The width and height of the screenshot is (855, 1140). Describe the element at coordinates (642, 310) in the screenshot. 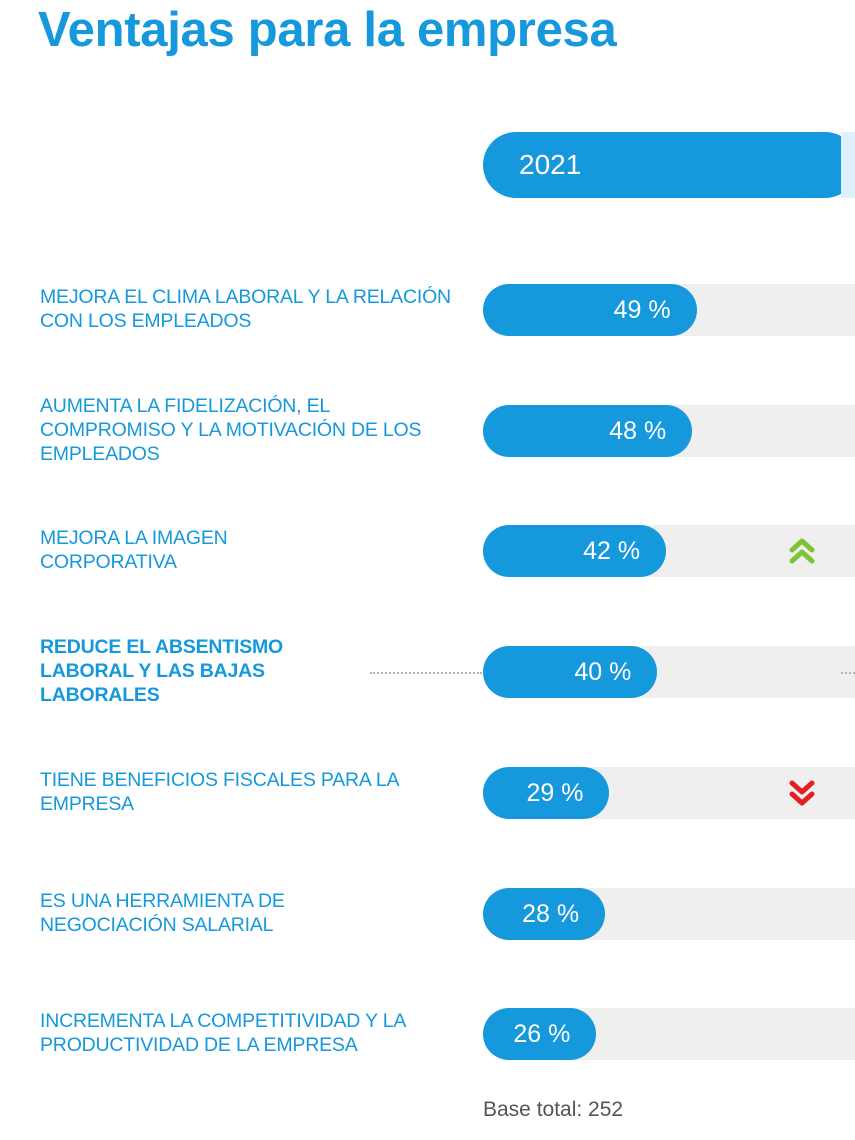

I see `data-label: 49 %` at that location.